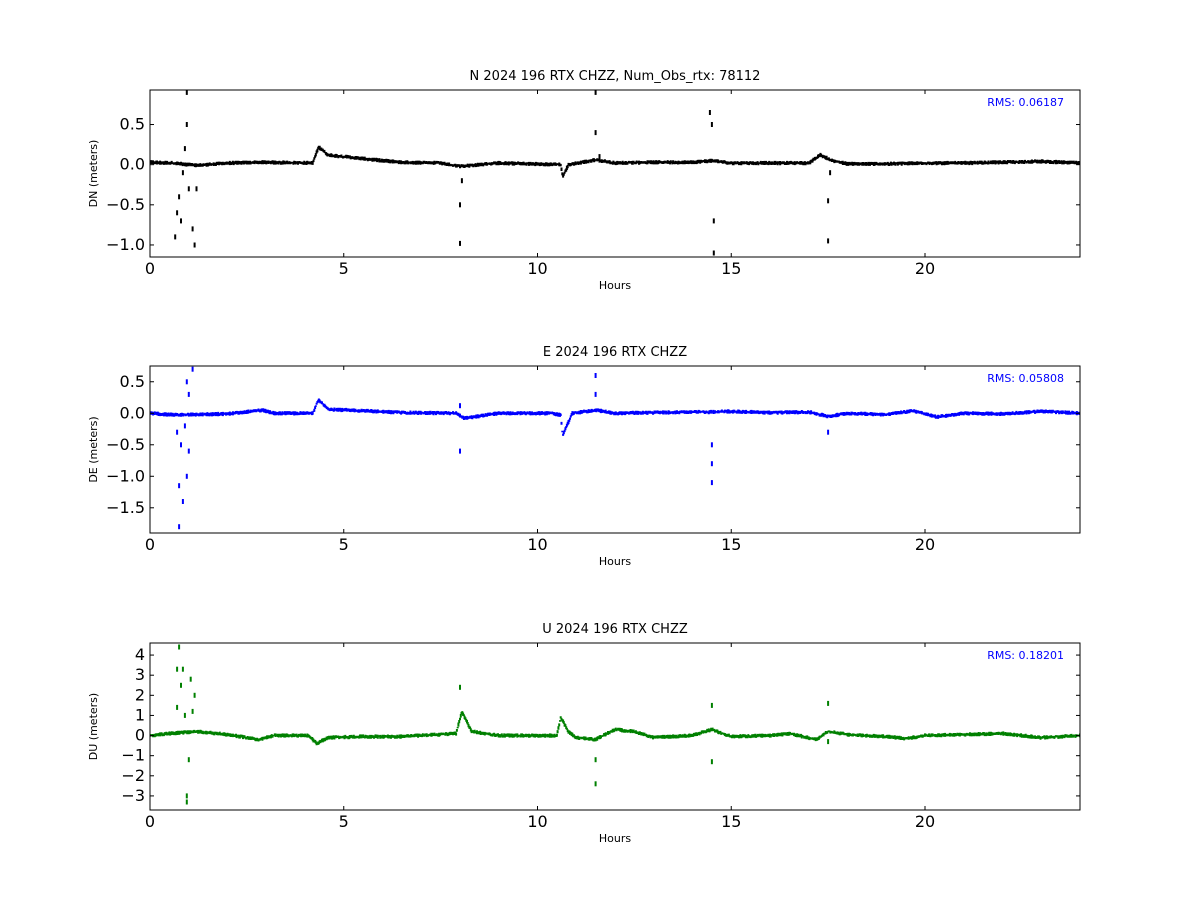 Image resolution: width=1200 pixels, height=900 pixels. What do you see at coordinates (133, 775) in the screenshot?
I see `y-tick-label: −2` at bounding box center [133, 775].